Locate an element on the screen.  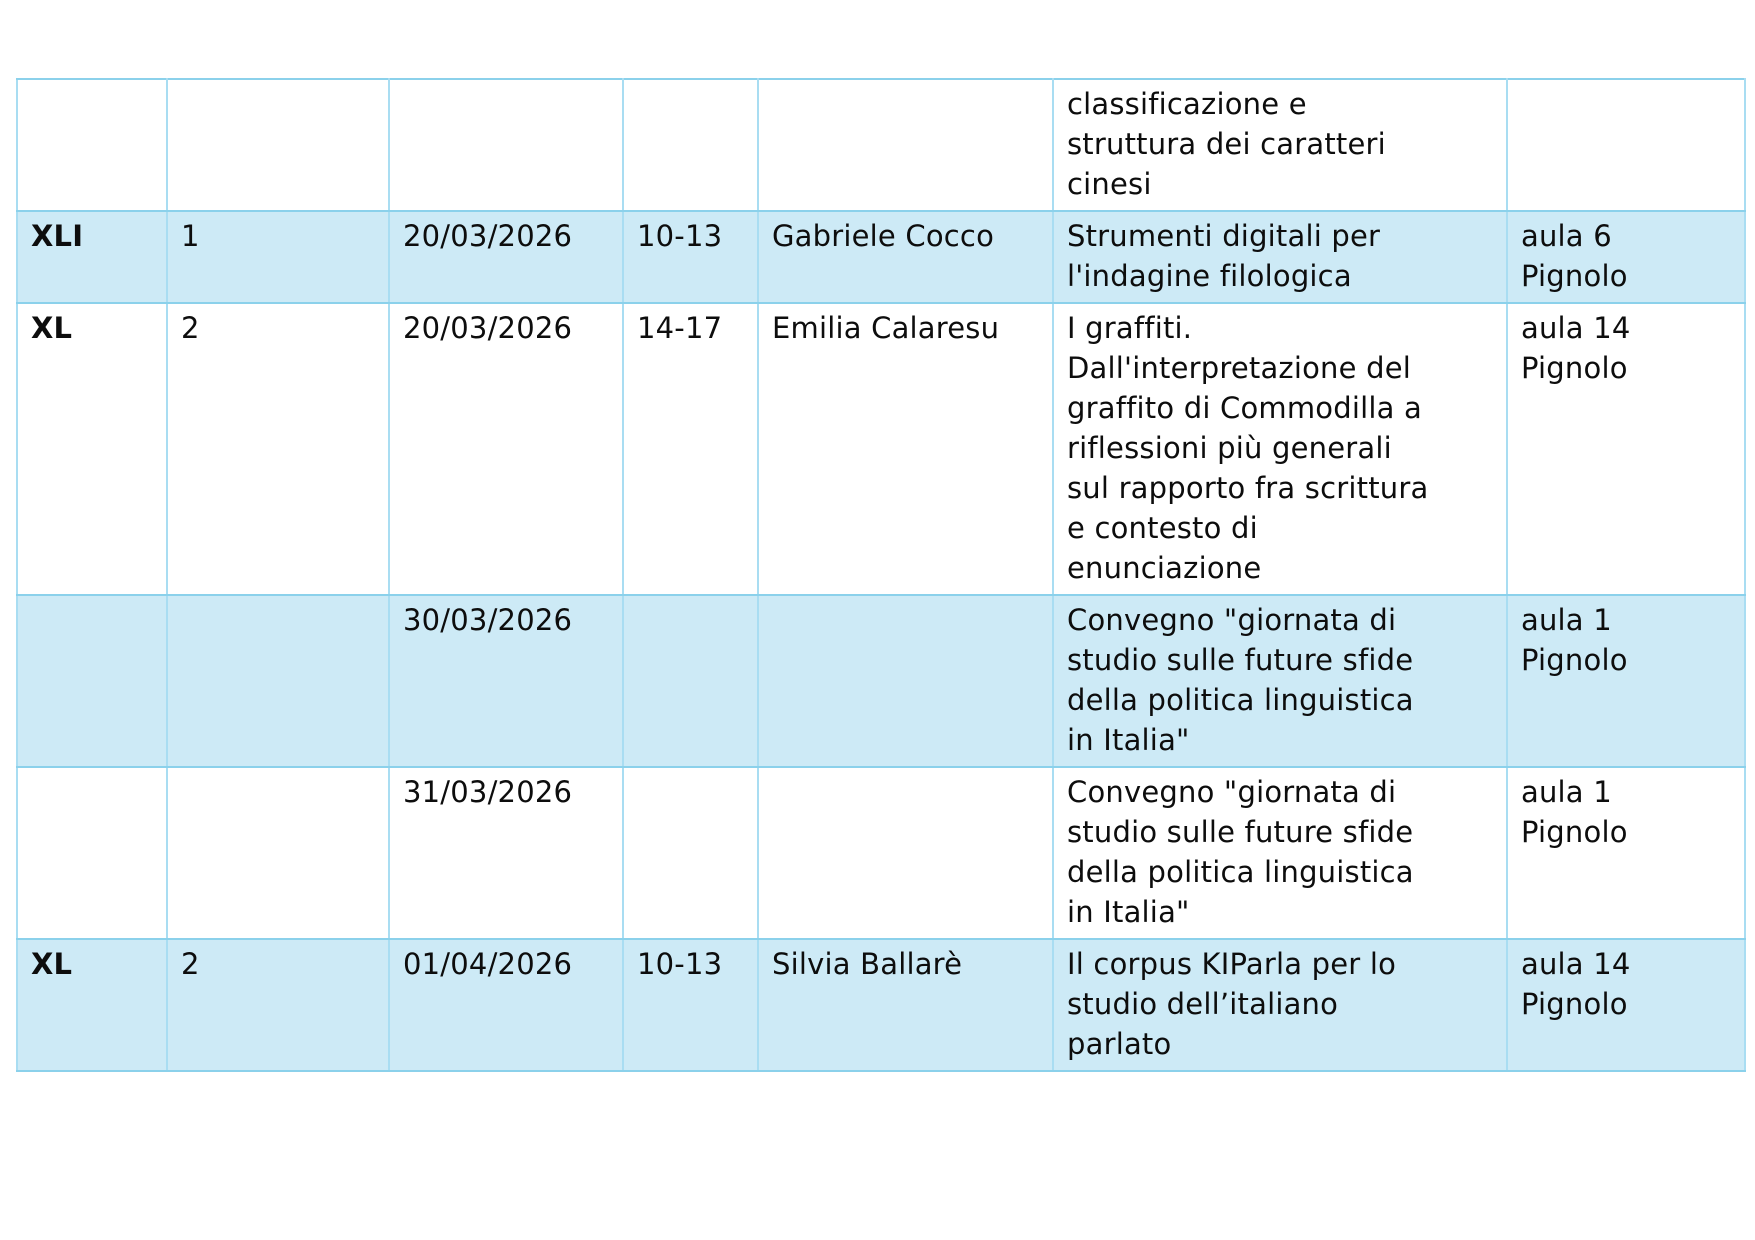
cell-date is located at coordinates (506, 145).